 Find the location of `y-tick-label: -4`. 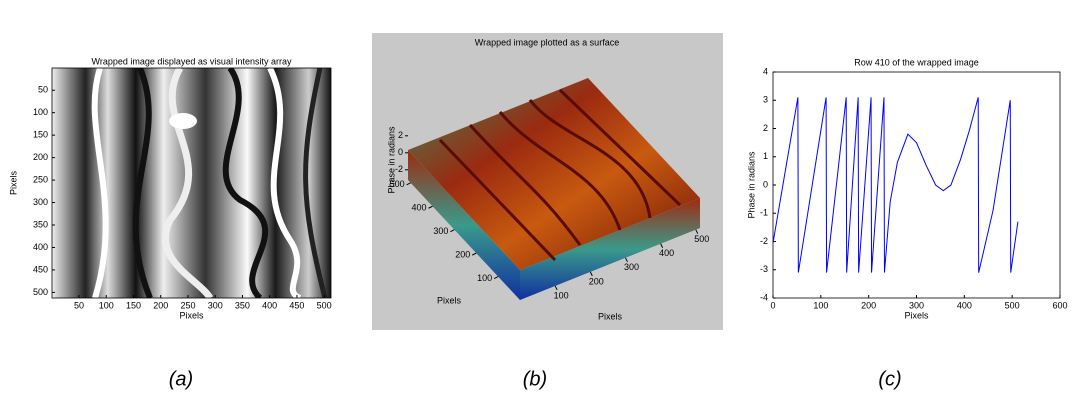

y-tick-label: -4 is located at coordinates (764, 297).